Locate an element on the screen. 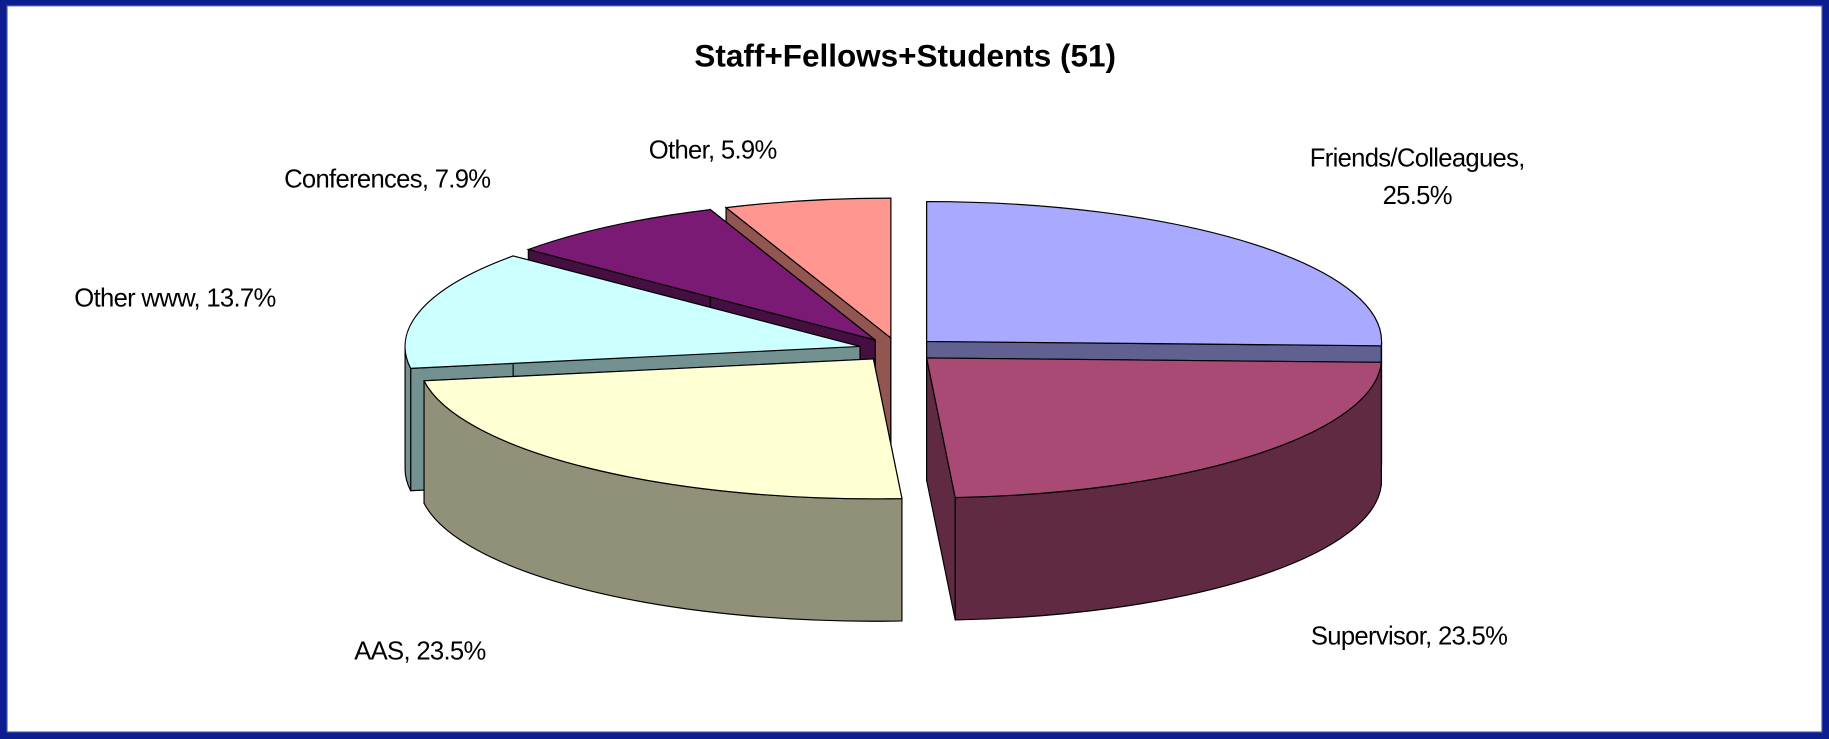 The height and width of the screenshot is (739, 1829). data-label: Friends/Colleagues, 25.5% is located at coordinates (1417, 176).